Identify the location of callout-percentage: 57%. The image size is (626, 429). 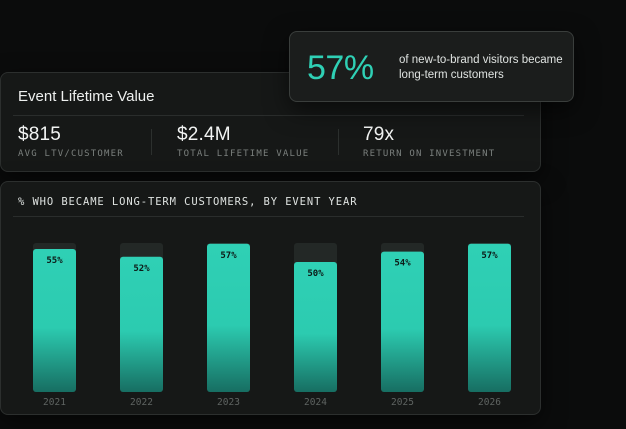
(340, 68).